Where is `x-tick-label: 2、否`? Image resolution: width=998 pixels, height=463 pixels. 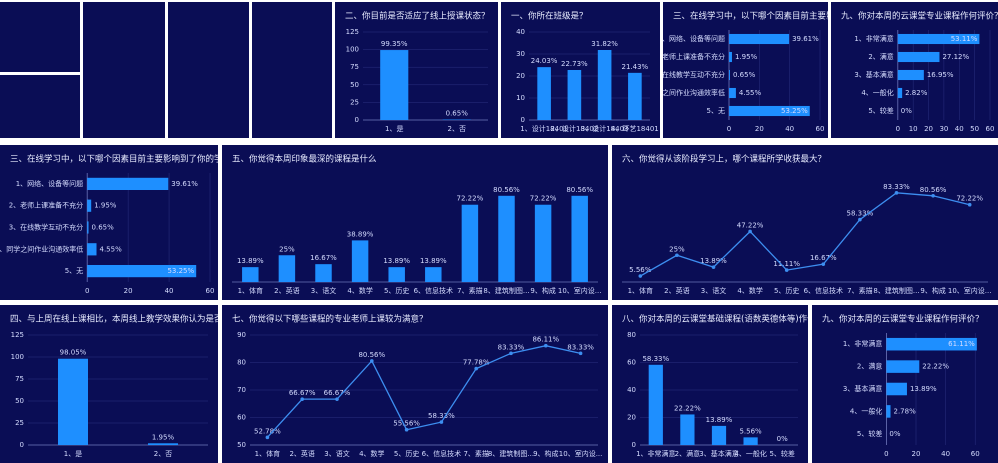
x-tick-label: 2、否 is located at coordinates (457, 129).